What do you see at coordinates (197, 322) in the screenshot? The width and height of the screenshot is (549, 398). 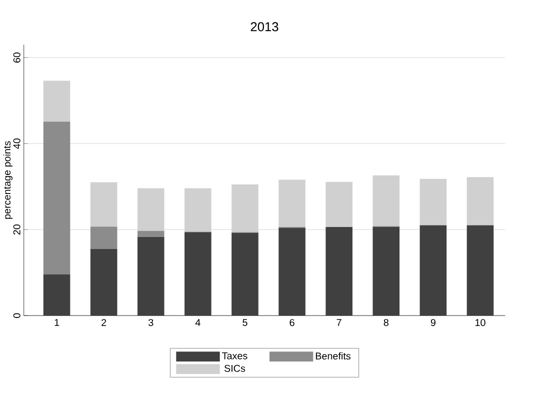 I see `x-tick-label: 4` at bounding box center [197, 322].